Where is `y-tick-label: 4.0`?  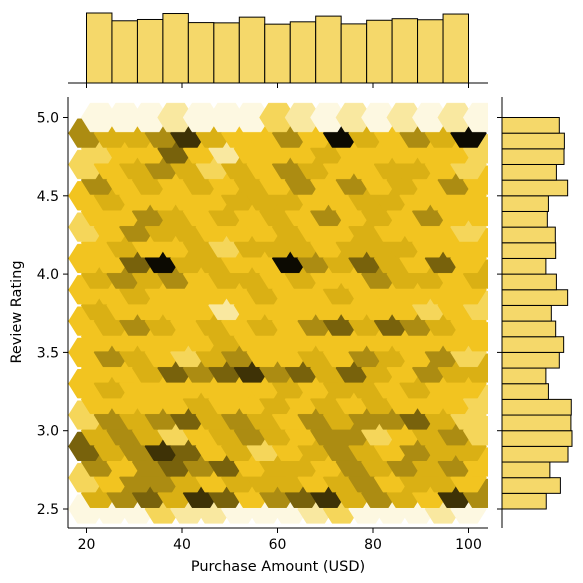 y-tick-label: 4.0 is located at coordinates (48, 275).